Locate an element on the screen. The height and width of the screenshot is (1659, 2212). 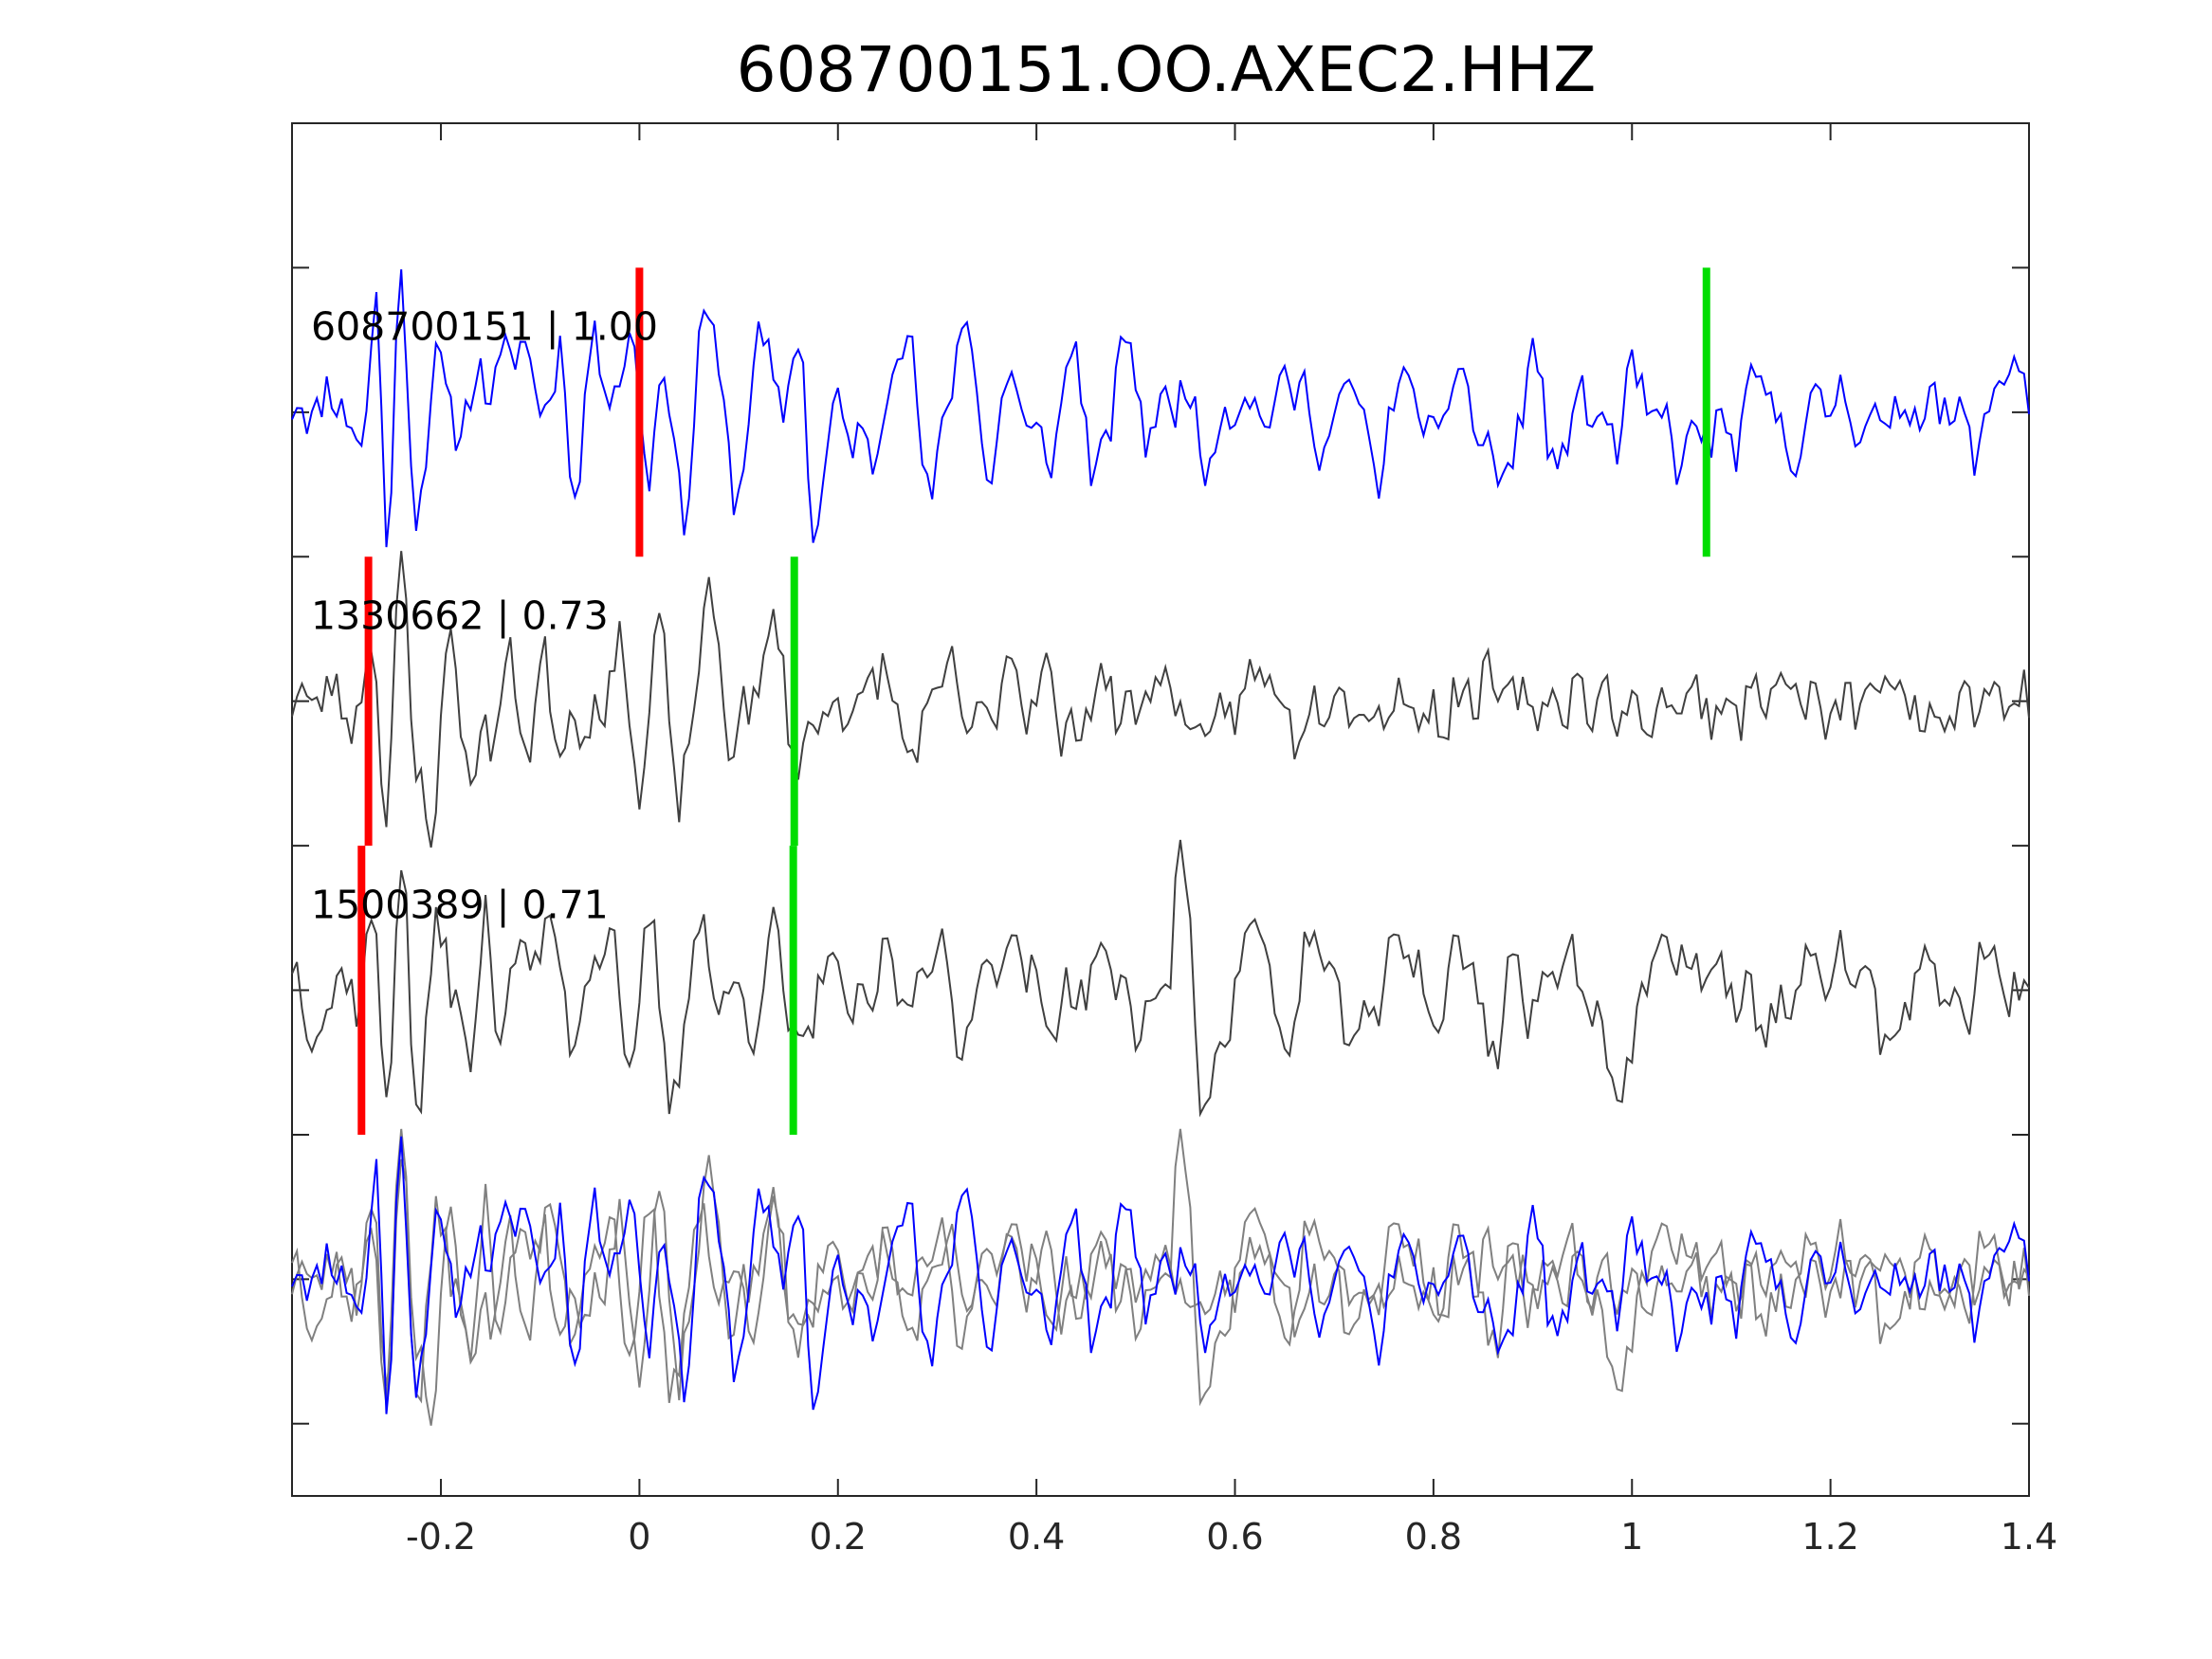
trace-label: 608700151 | 1.00 is located at coordinates (484, 327).